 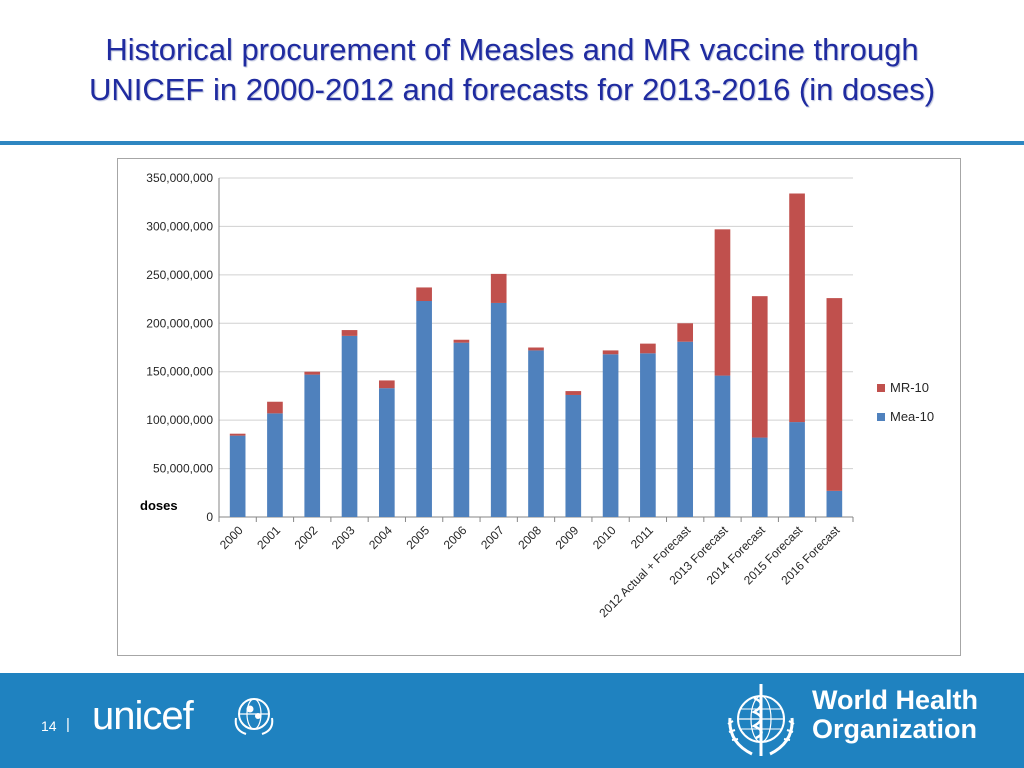 I want to click on legend-label: MR-10, so click(x=909, y=387).